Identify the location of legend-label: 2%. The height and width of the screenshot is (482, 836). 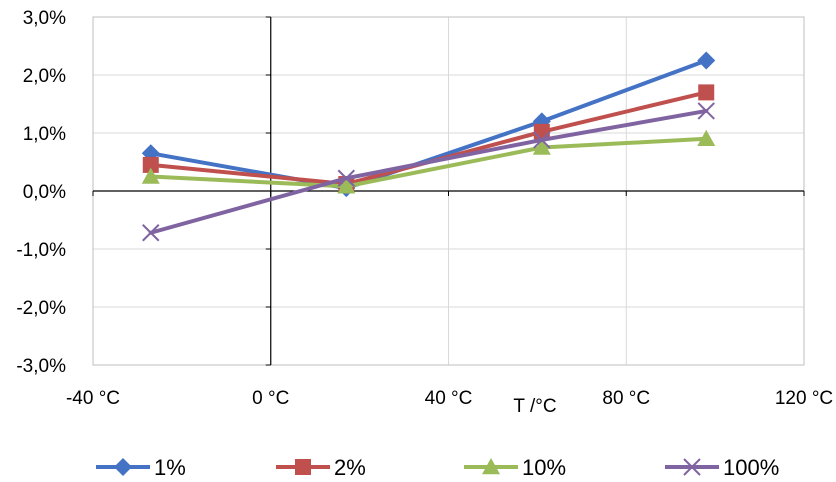
(350, 467).